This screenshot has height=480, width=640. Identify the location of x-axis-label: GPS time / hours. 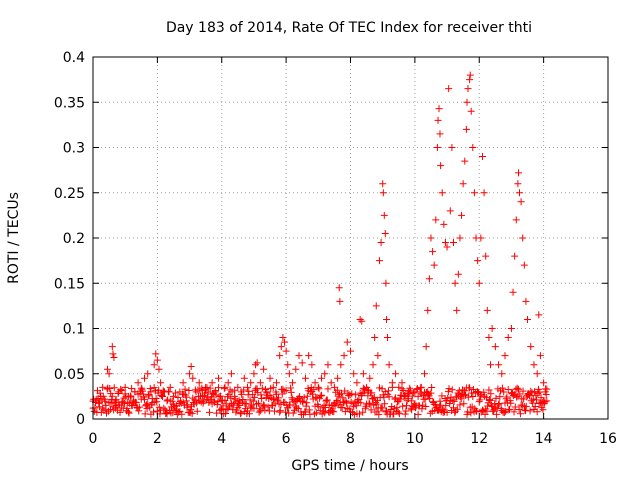
(349, 466).